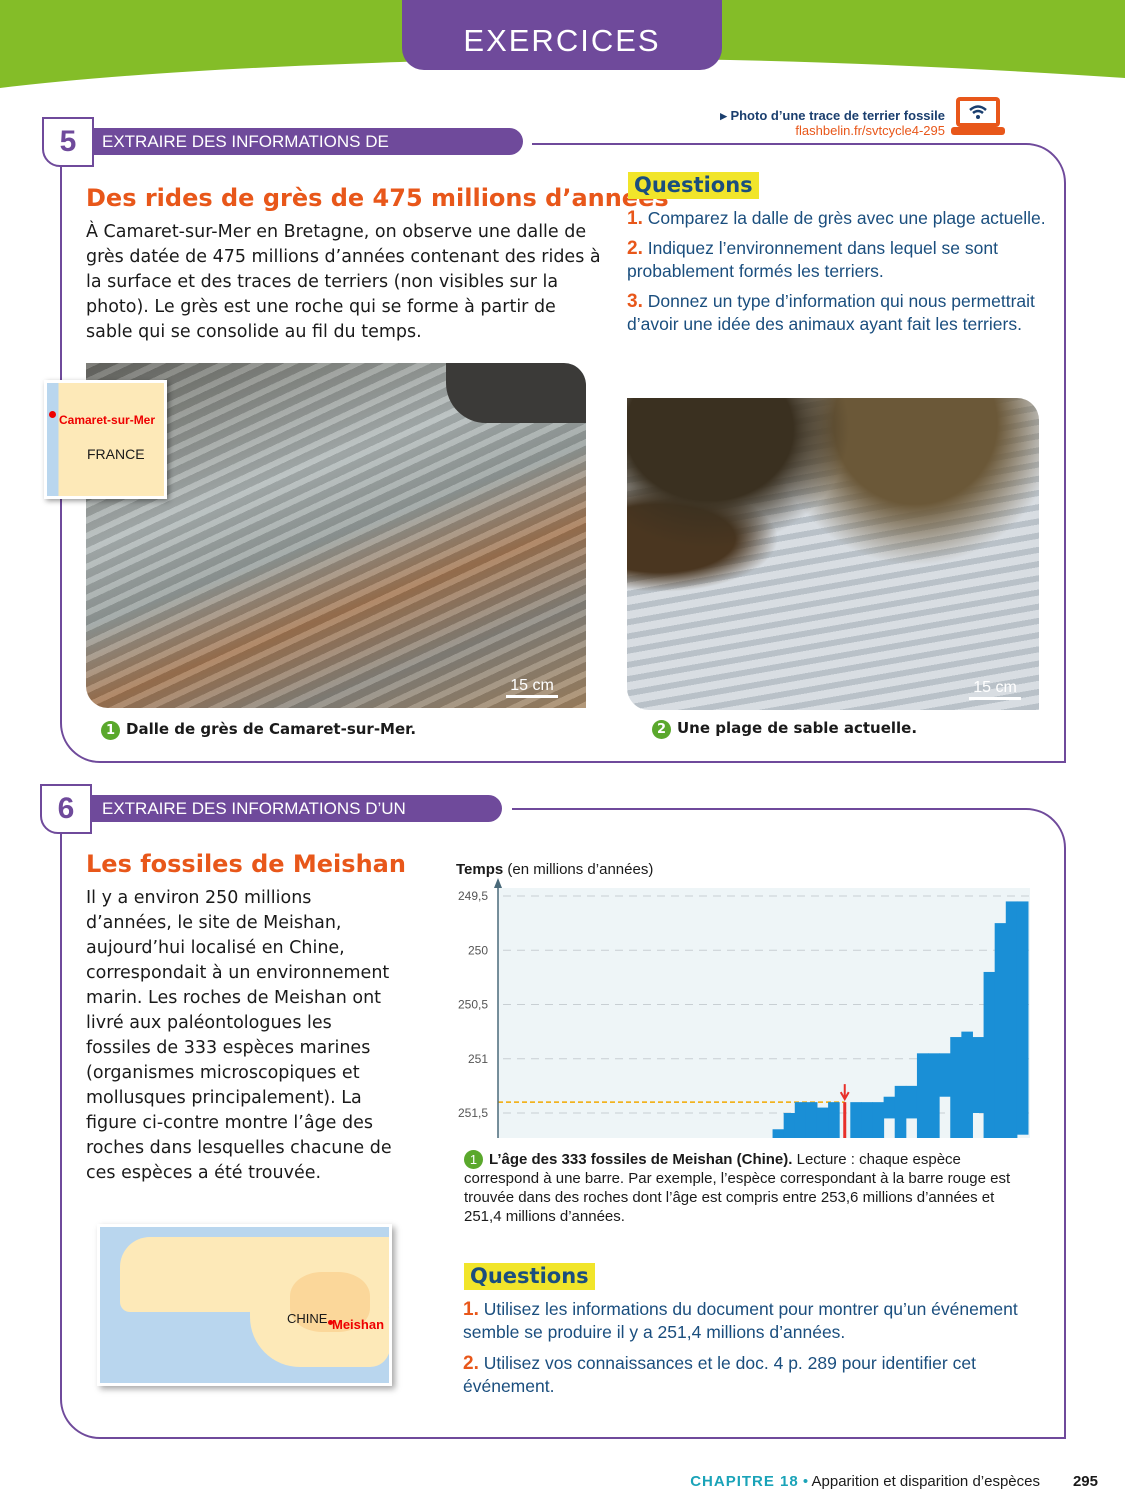  I want to click on map-place-label: Camaret-sur-Mer, so click(107, 420).